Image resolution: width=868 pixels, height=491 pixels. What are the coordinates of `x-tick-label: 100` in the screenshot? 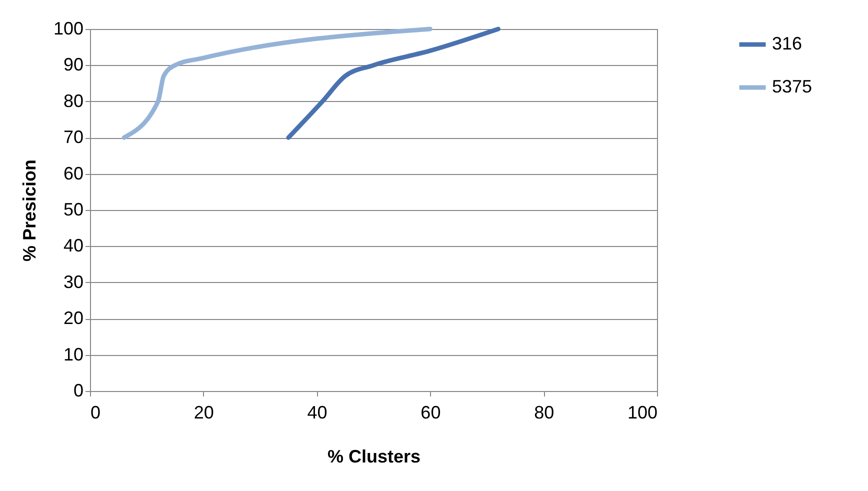 It's located at (642, 412).